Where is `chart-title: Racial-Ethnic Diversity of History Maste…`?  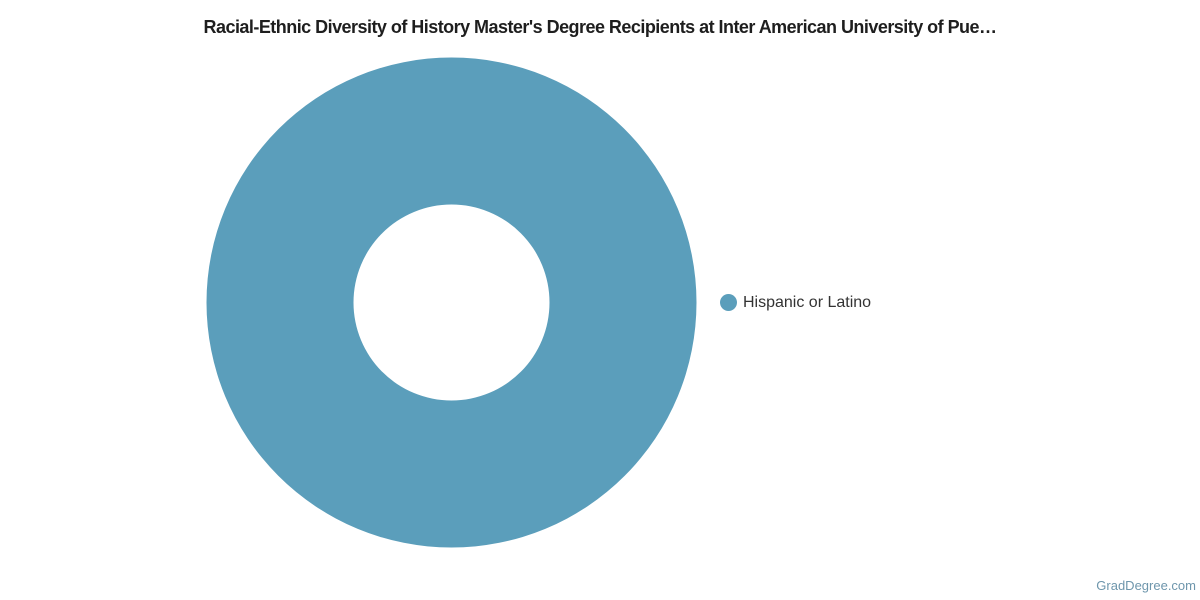
chart-title: Racial-Ethnic Diversity of History Maste… is located at coordinates (600, 27).